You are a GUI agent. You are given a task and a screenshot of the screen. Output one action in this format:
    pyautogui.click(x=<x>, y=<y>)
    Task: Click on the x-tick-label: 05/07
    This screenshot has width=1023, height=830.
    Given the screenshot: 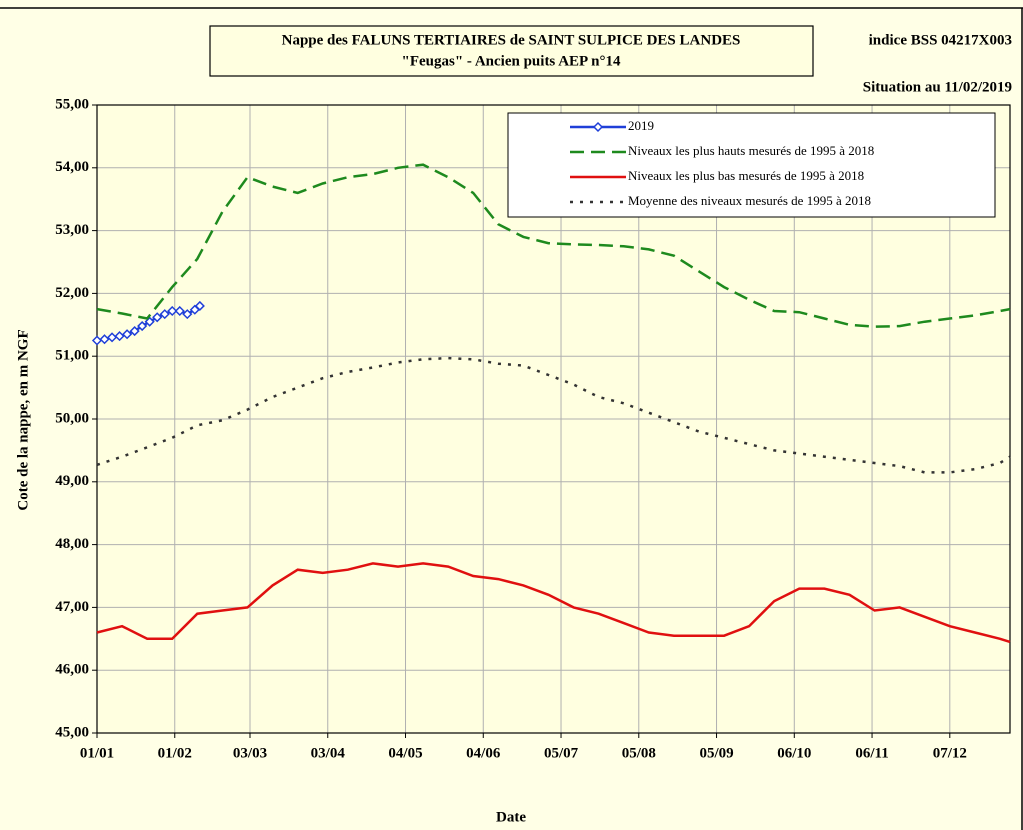 What is the action you would take?
    pyautogui.click(x=561, y=753)
    